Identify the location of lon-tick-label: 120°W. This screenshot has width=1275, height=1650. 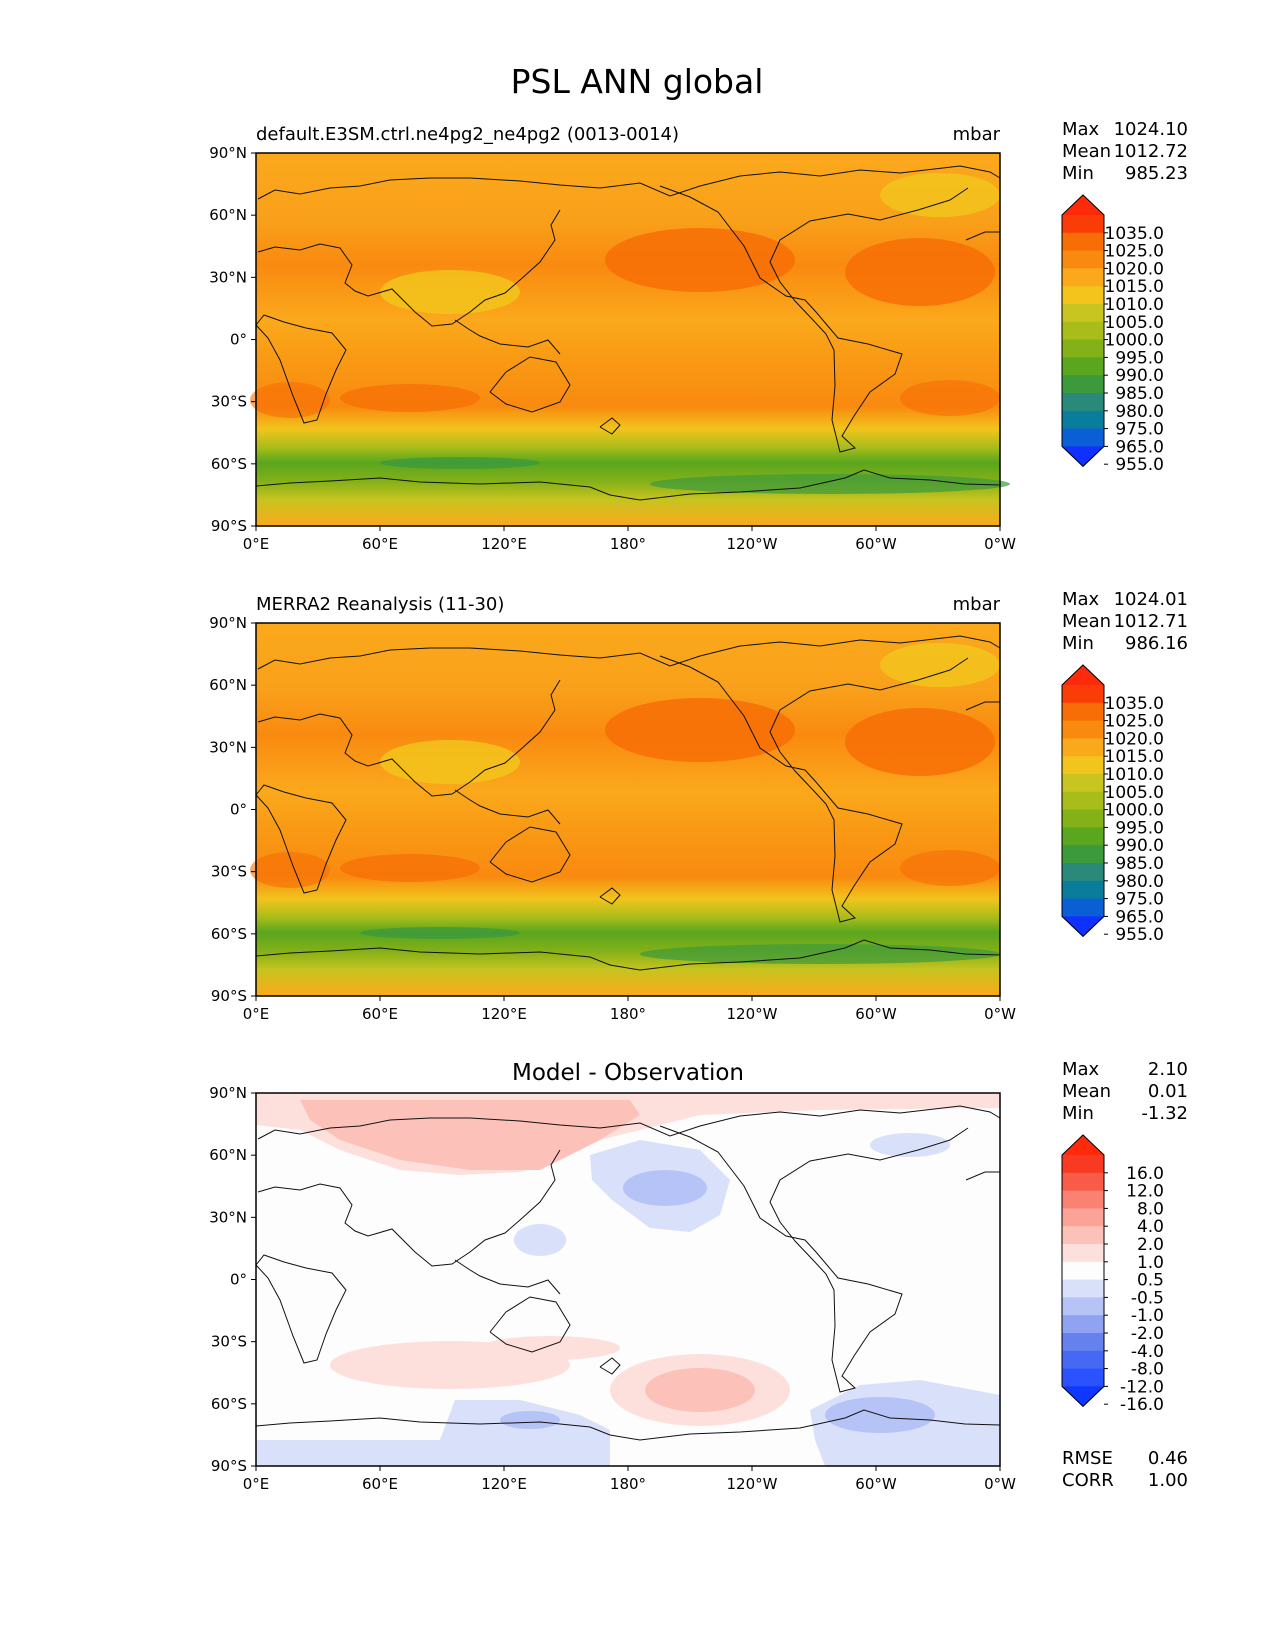
(752, 1484).